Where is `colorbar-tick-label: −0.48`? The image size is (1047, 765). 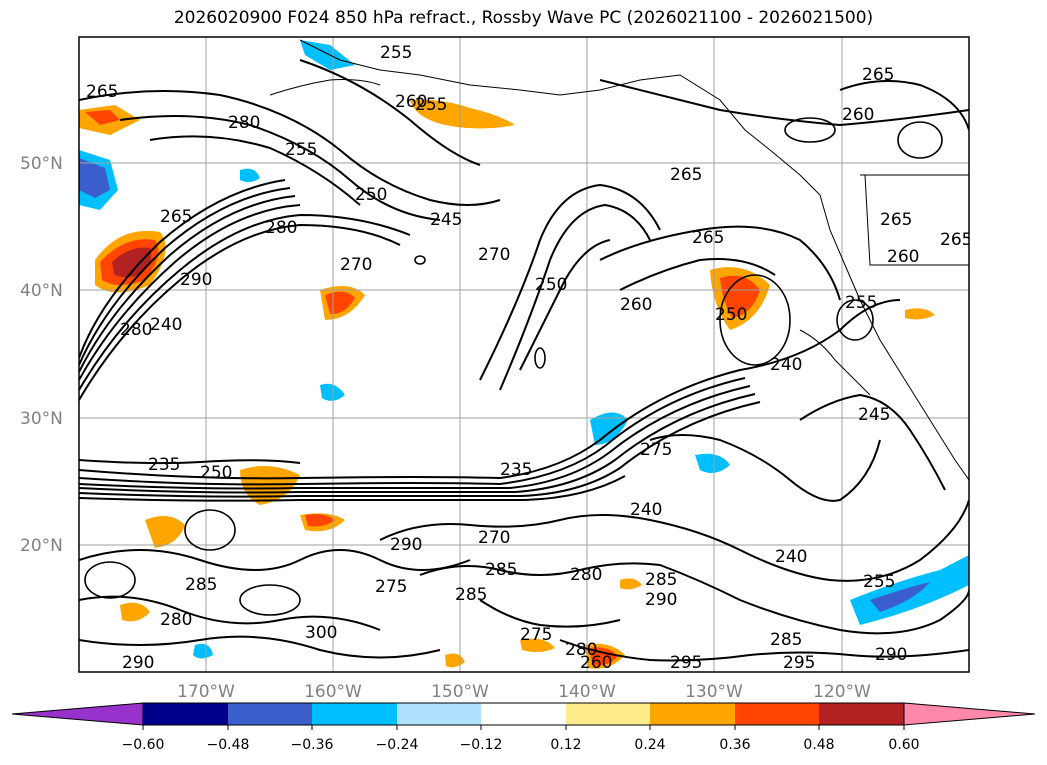
colorbar-tick-label: −0.48 is located at coordinates (228, 745).